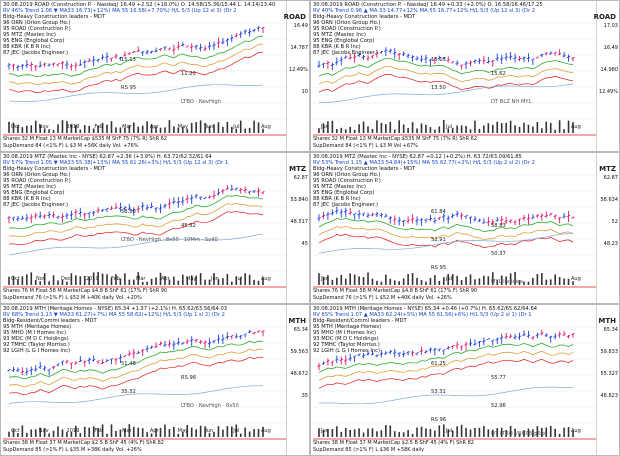  I want to click on peer-list-item: 93 MDC (M D C Holdings), so click(346, 339).